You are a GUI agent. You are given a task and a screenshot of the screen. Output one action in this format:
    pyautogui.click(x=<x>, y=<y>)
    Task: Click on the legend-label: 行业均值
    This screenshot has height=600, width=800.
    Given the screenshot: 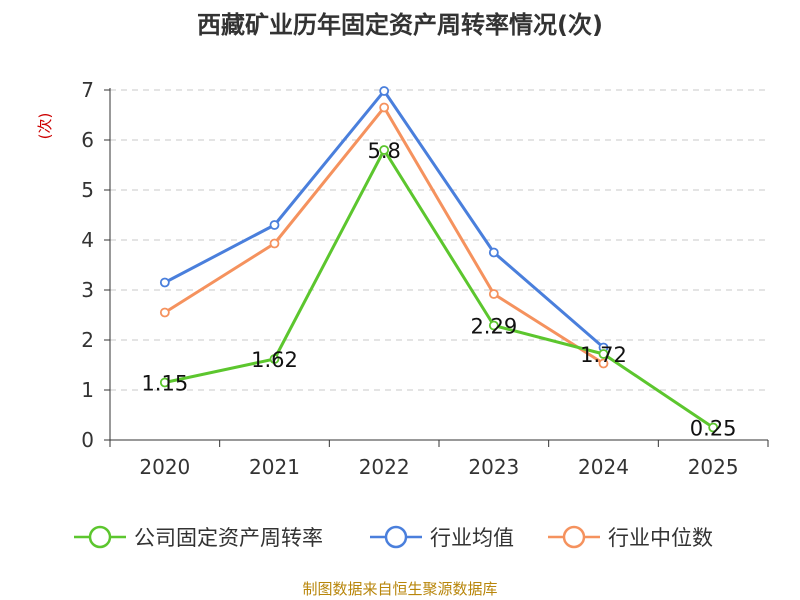 What is the action you would take?
    pyautogui.click(x=472, y=538)
    